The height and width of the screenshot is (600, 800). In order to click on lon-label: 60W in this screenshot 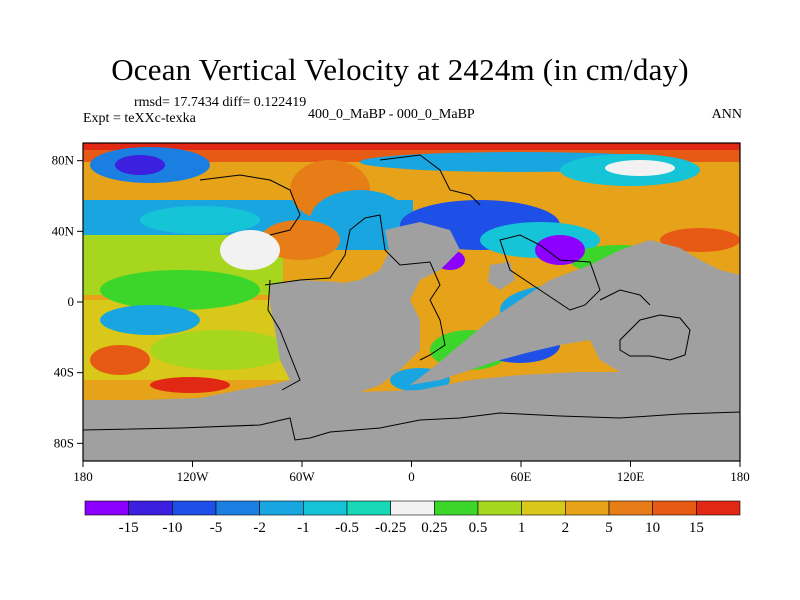, I will do `click(302, 476)`.